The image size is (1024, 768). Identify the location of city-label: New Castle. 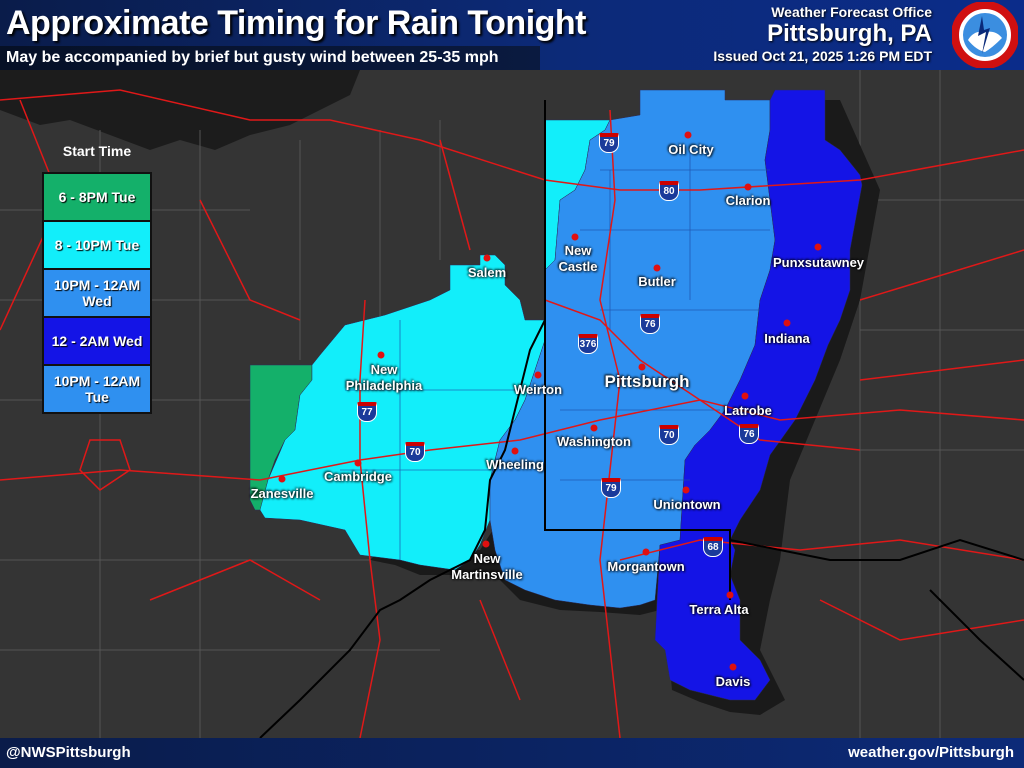
(578, 258).